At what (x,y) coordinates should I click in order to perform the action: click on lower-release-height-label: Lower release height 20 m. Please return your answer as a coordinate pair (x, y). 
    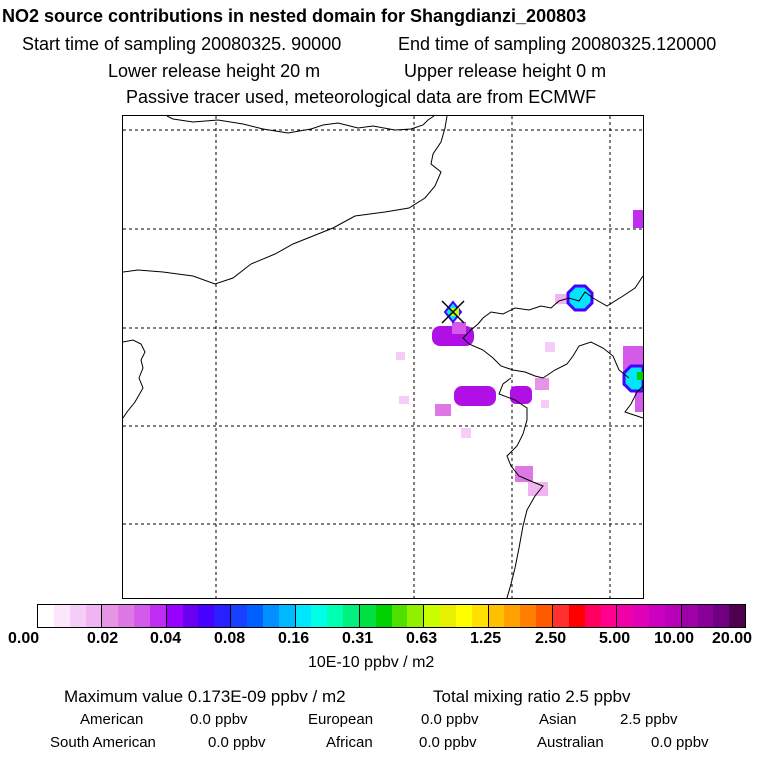
    Looking at the image, I should click on (214, 71).